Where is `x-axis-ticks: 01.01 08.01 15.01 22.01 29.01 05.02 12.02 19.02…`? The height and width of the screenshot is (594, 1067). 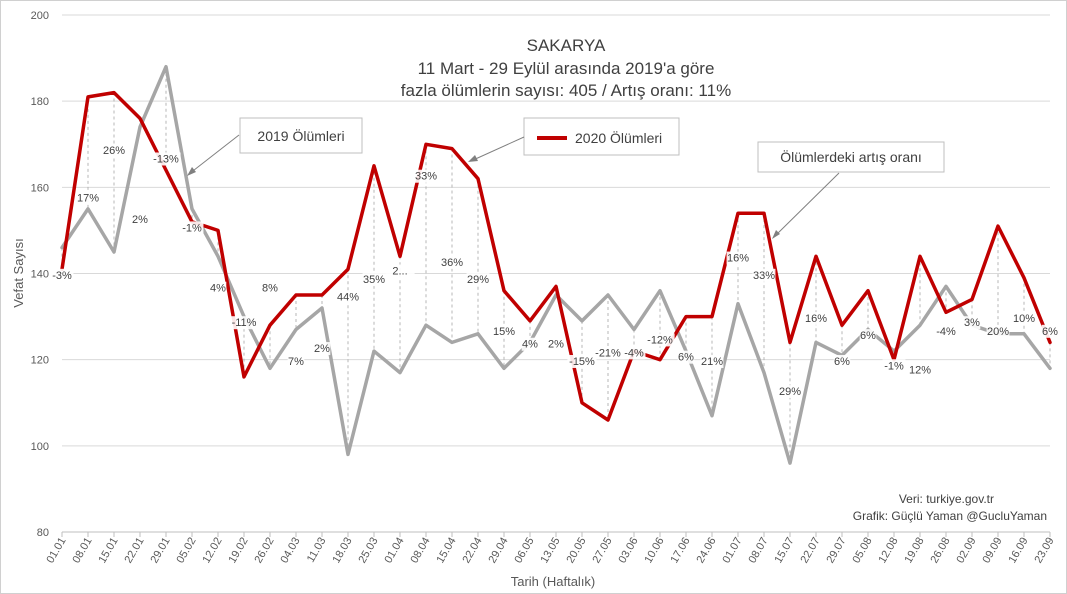 x-axis-ticks: 01.01 08.01 15.01 22.01 29.01 05.02 12.02 19.02… is located at coordinates (550, 549).